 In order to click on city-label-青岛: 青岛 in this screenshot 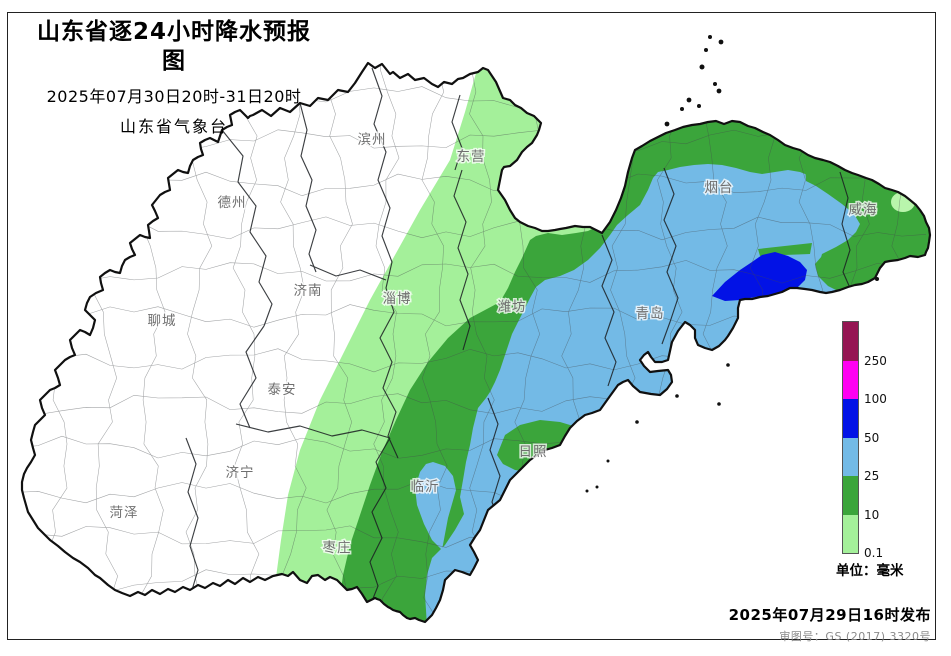, I will do `click(650, 314)`.